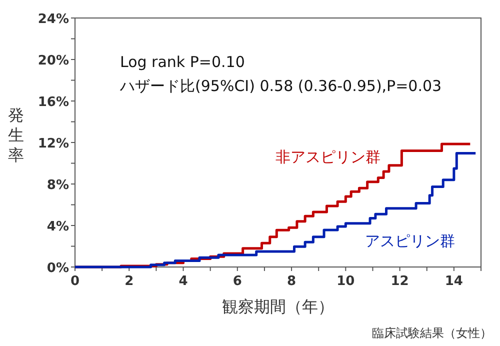 This screenshot has width=500, height=346. Describe the element at coordinates (399, 281) in the screenshot. I see `x-tick-label: 12` at that location.